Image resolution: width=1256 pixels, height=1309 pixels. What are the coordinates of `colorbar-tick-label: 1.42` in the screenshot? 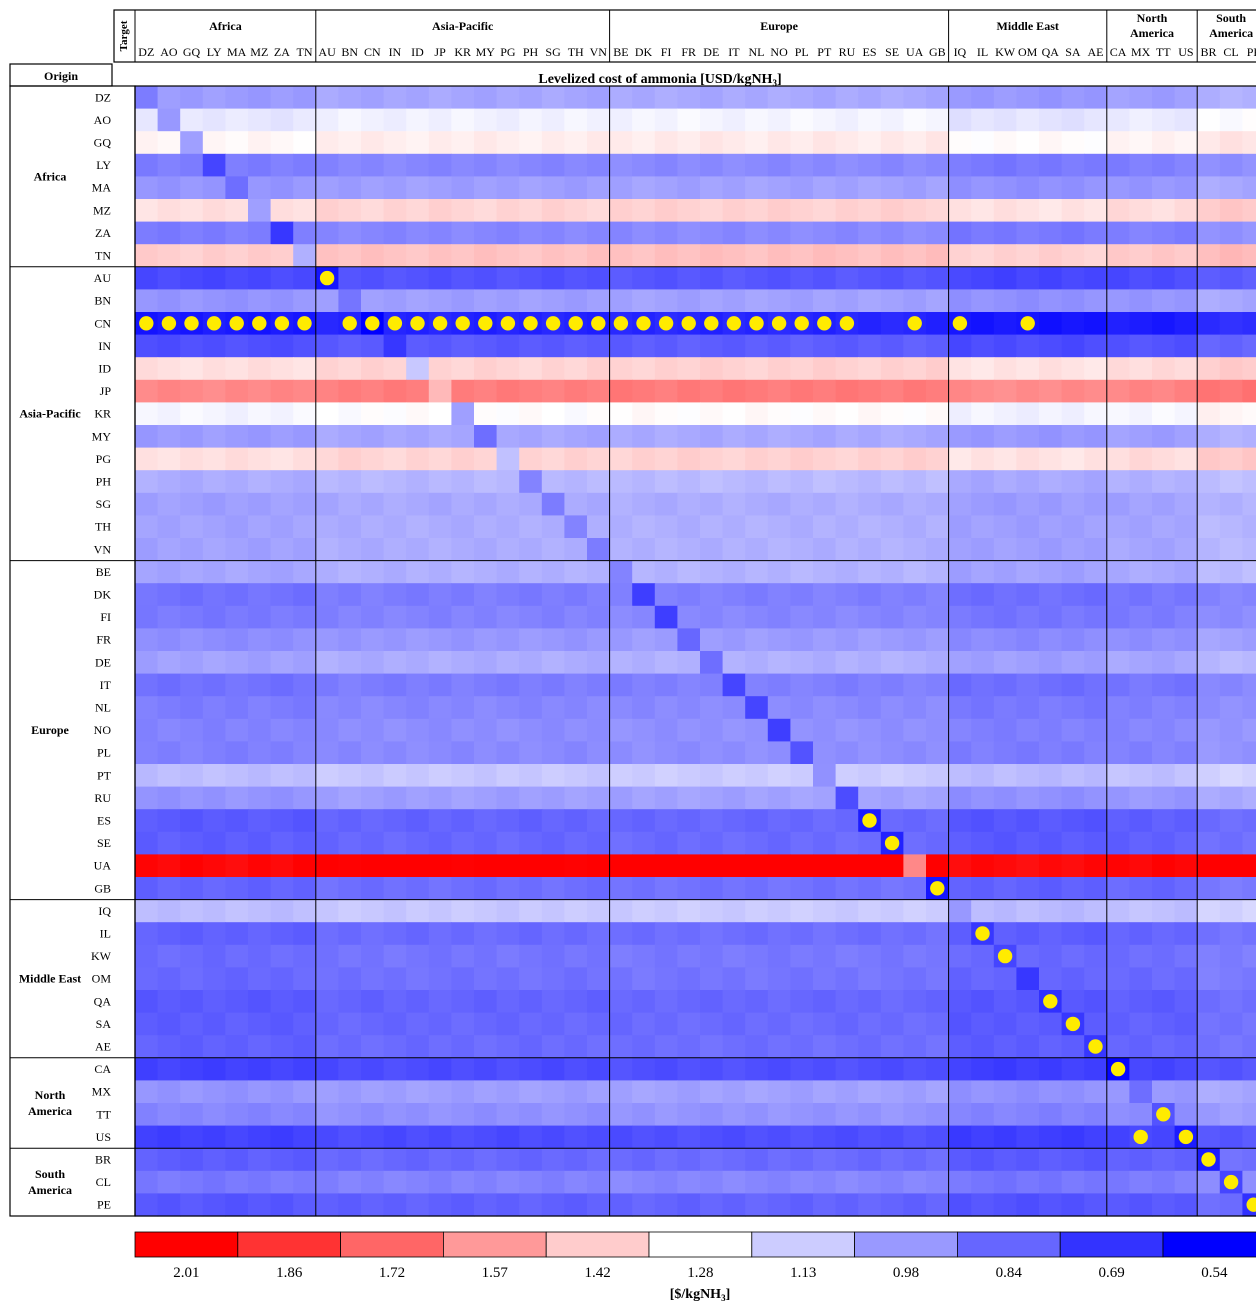 It's located at (597, 1273).